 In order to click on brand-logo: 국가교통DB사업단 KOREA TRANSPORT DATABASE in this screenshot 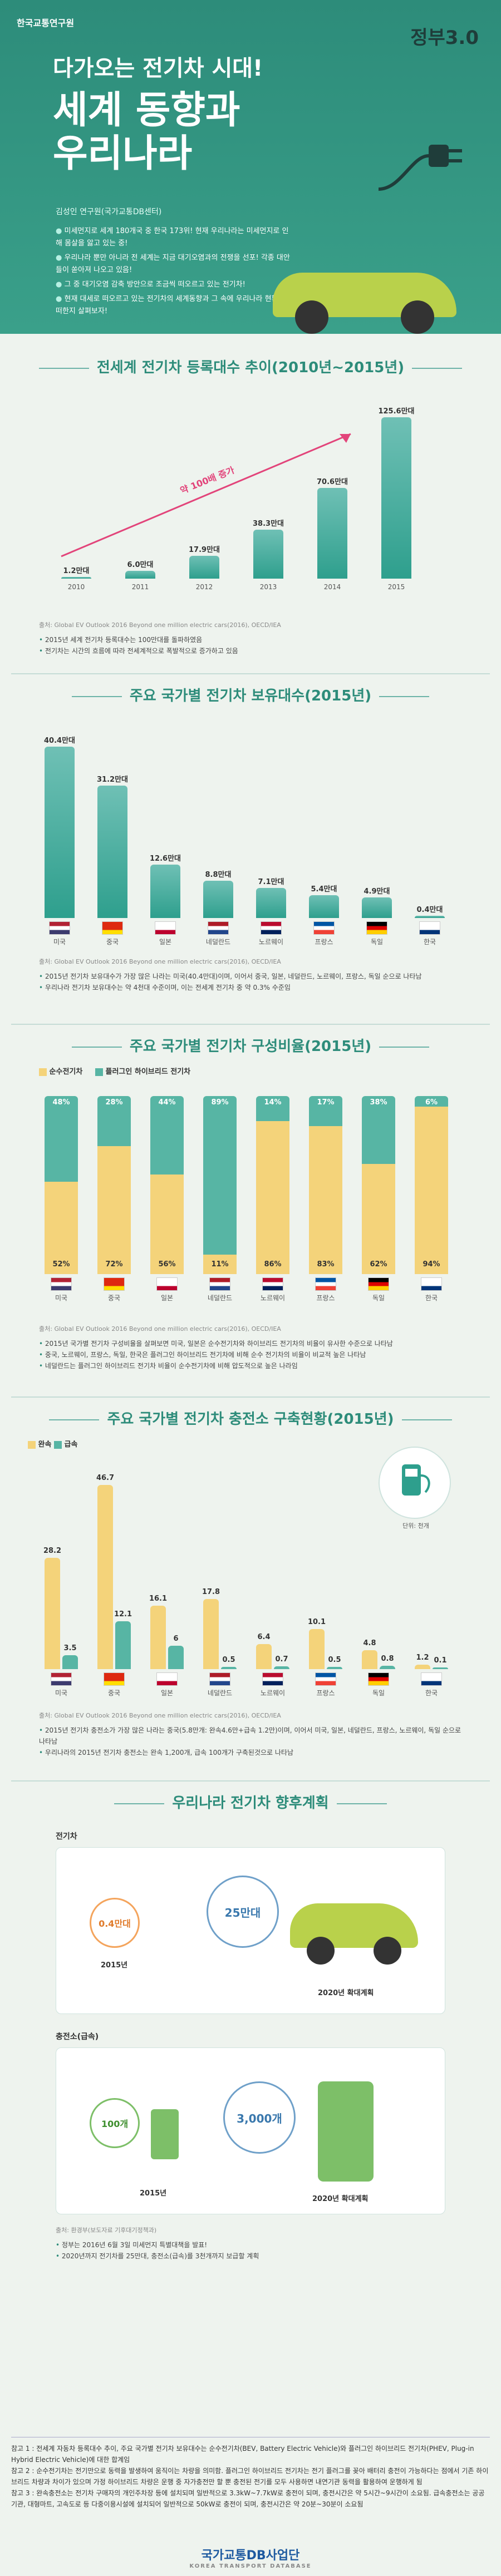, I will do `click(250, 2557)`.